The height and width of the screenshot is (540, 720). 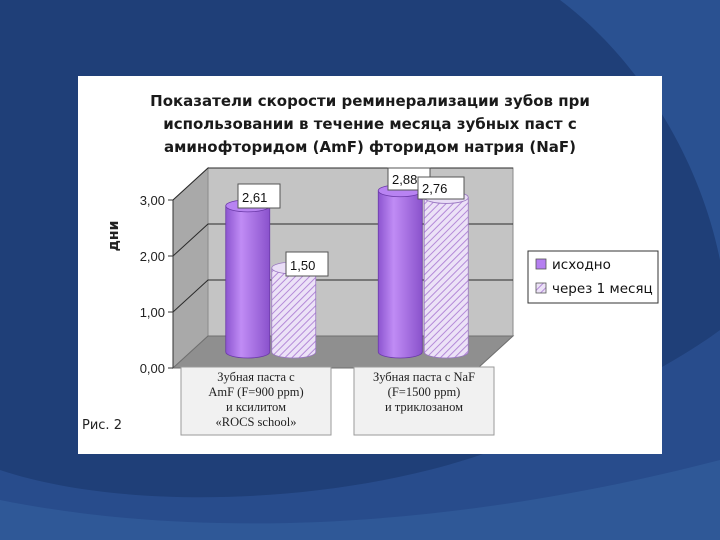 I want to click on x-category-label: Зубная паста с NaF, so click(x=424, y=377).